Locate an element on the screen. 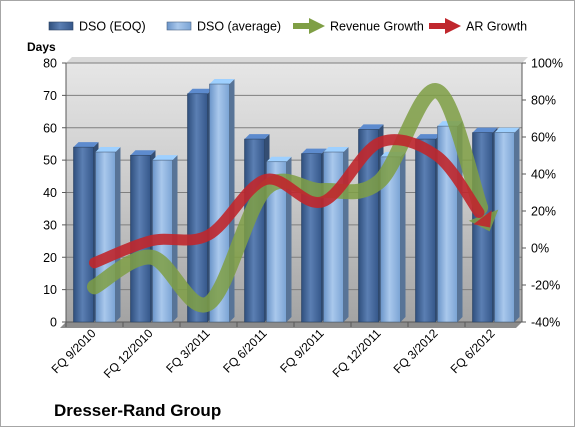 The width and height of the screenshot is (575, 431). y-tick-label: 70 is located at coordinates (50, 96).